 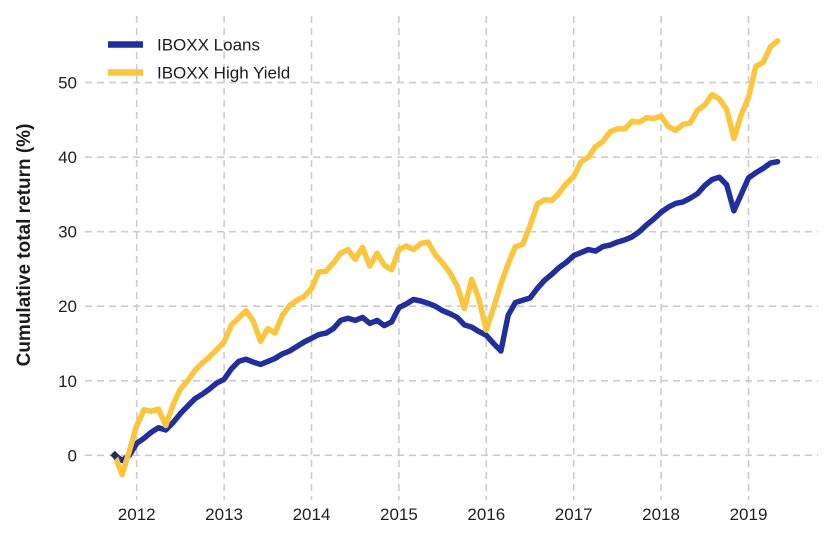 What do you see at coordinates (399, 514) in the screenshot?
I see `x-tick-label-2015: 2015` at bounding box center [399, 514].